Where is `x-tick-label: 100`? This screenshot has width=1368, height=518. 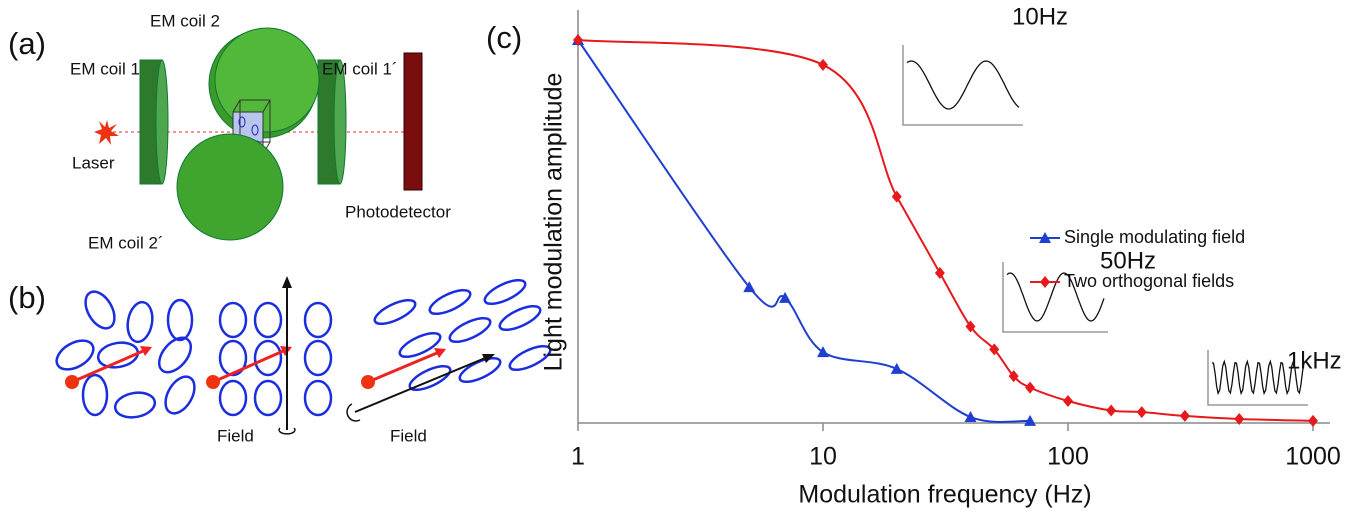 x-tick-label: 100 is located at coordinates (1068, 457).